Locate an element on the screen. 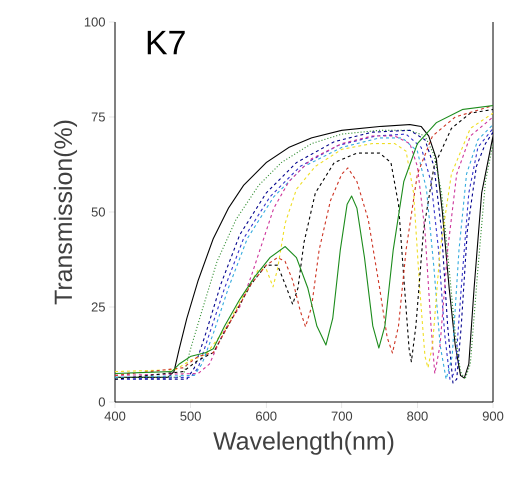  x-tick-label: 800 is located at coordinates (417, 416).